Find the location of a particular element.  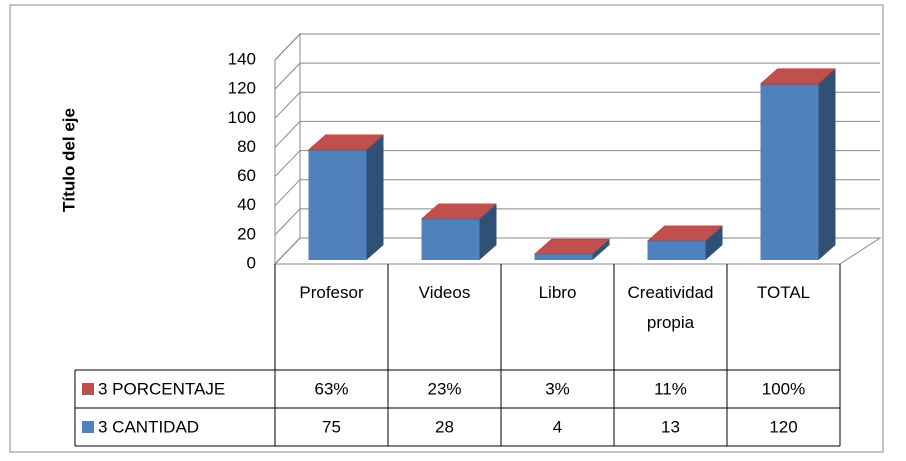

x-tick-label-box: Creatividad propia is located at coordinates (670, 325).